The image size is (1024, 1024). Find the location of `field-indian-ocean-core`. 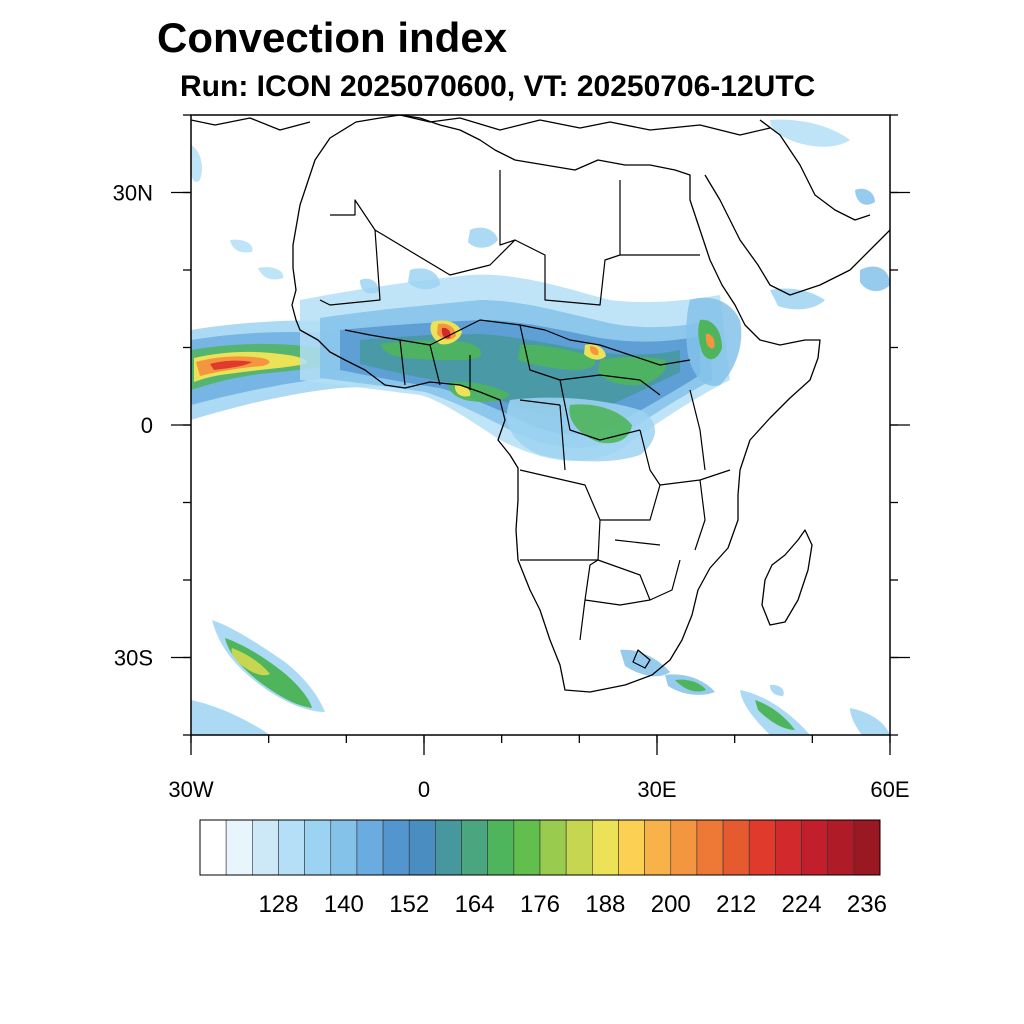

field-indian-ocean-core is located at coordinates (775, 715).